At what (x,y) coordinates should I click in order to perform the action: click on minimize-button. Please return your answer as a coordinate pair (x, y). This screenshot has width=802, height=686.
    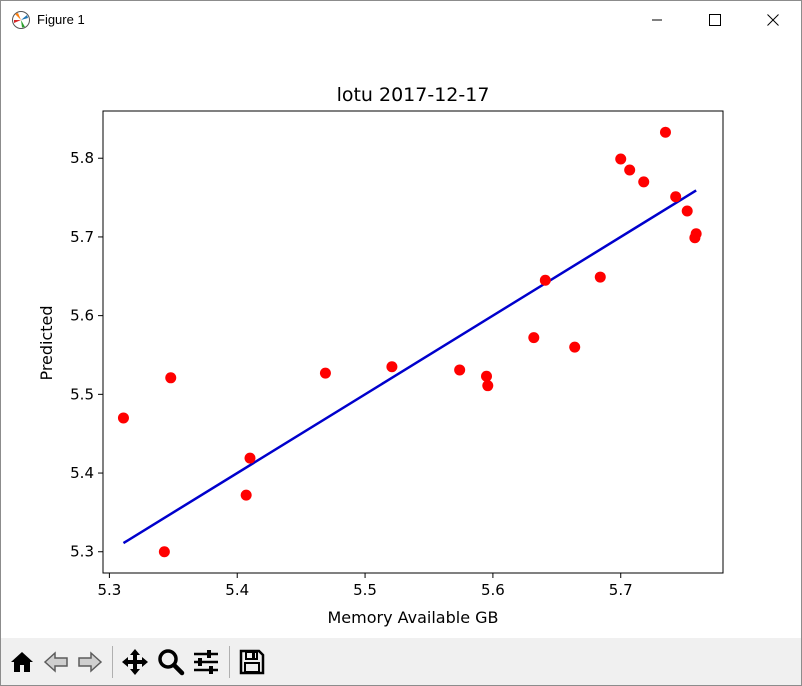
    Looking at the image, I should click on (657, 20).